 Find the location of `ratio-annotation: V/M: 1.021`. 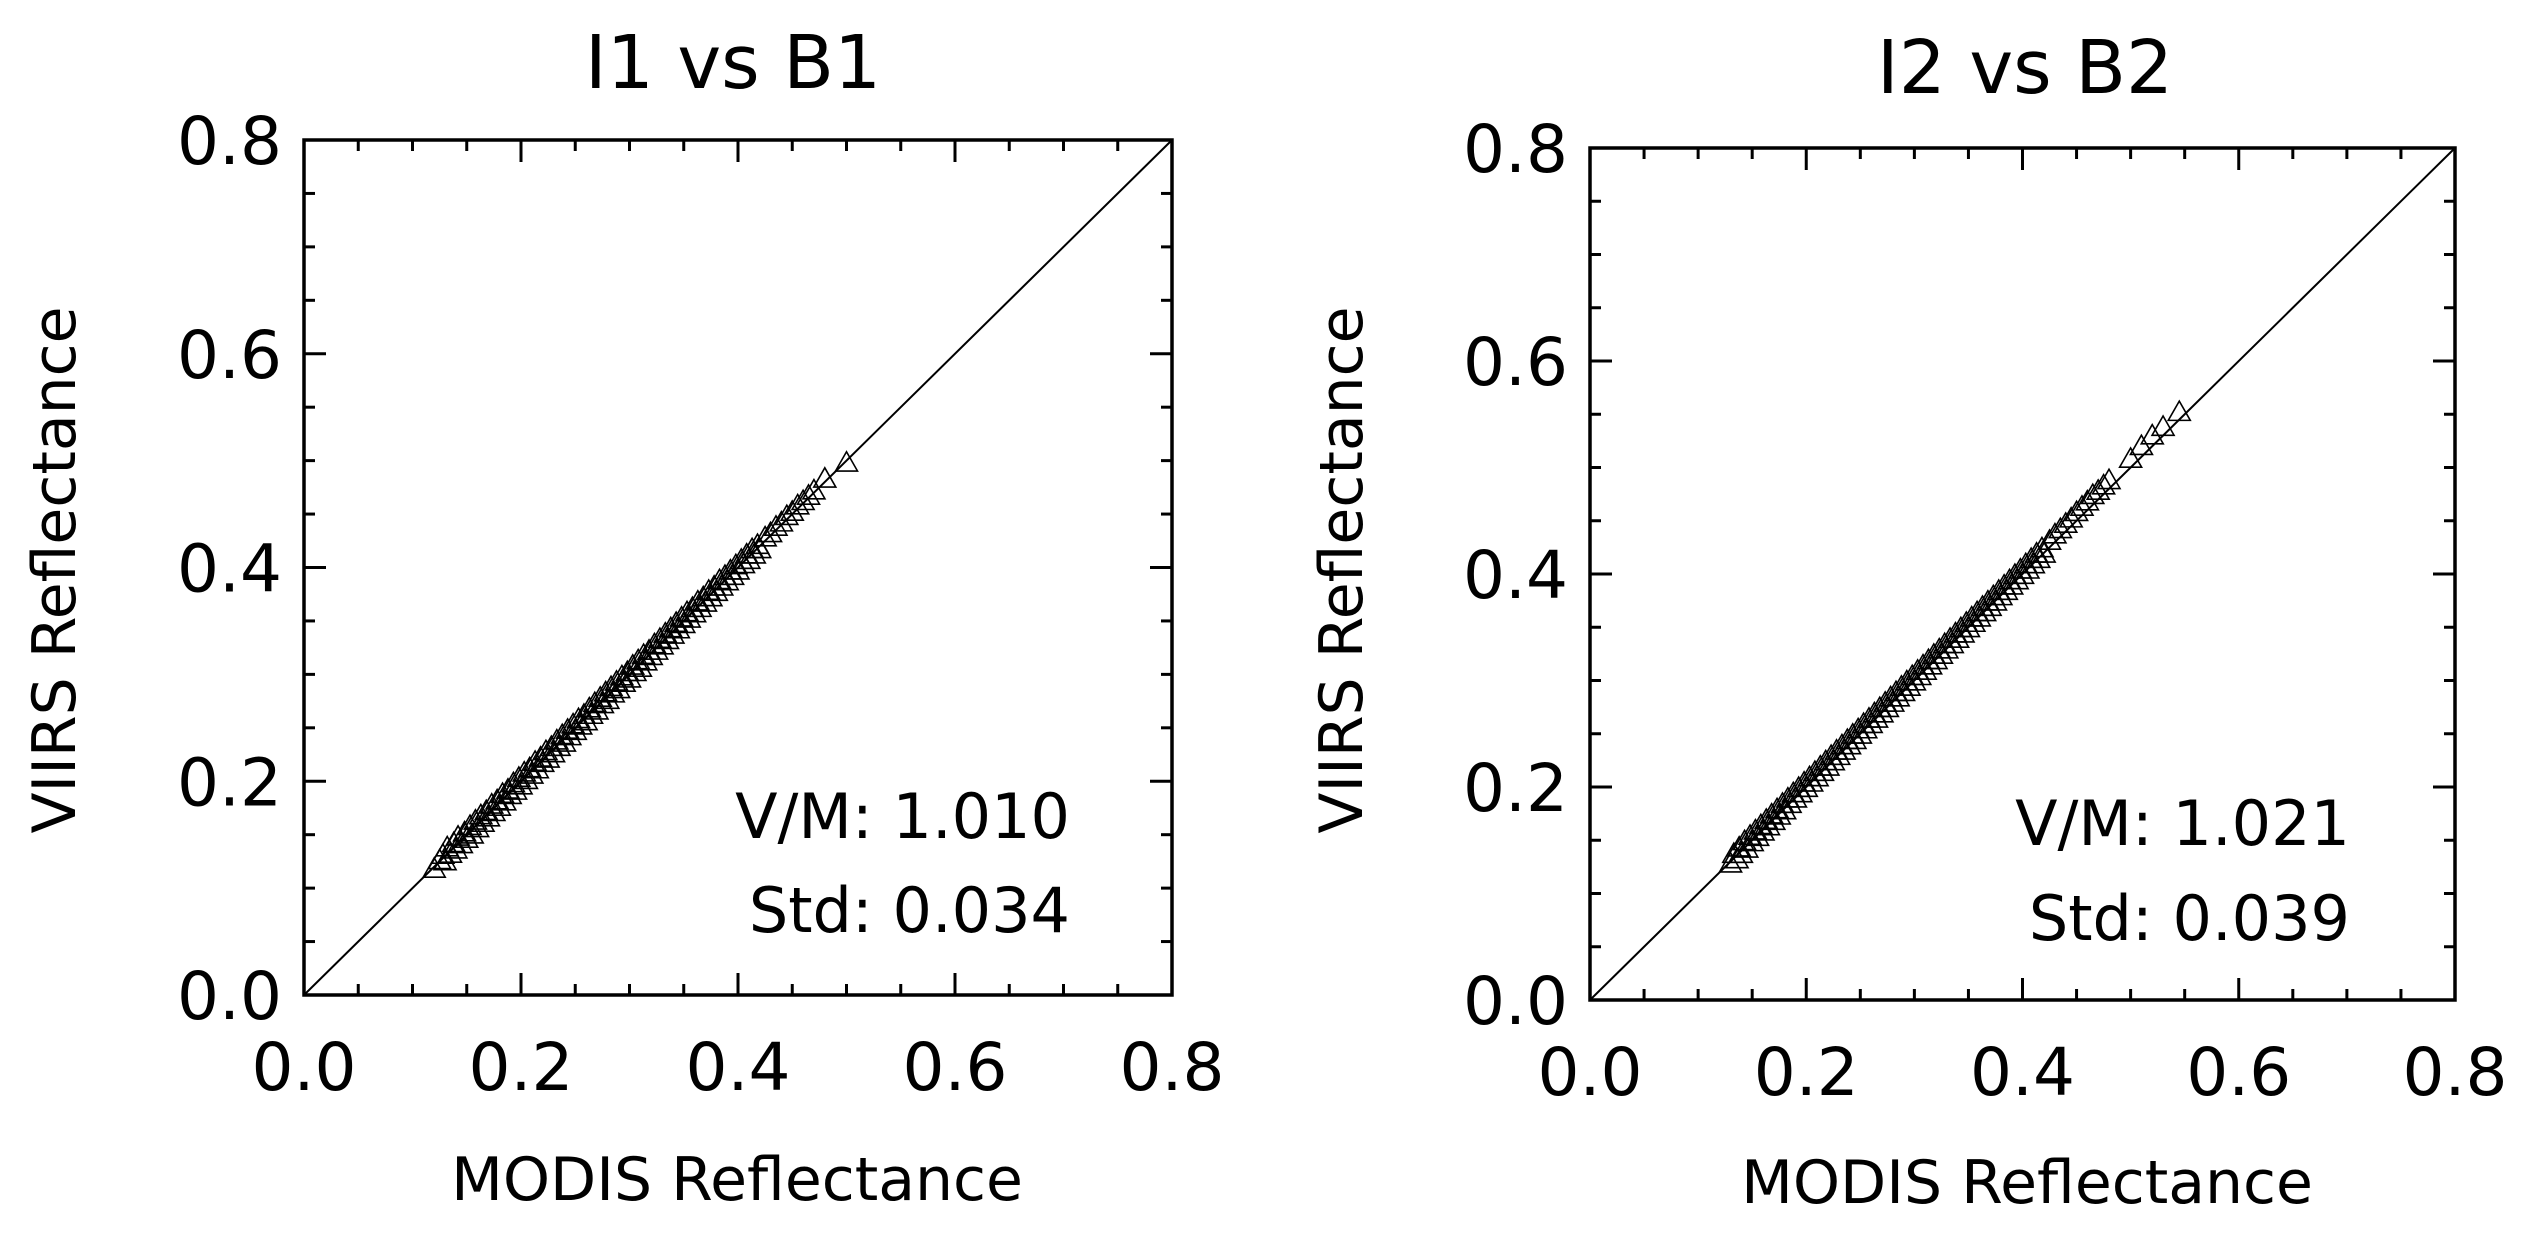

ratio-annotation: V/M: 1.021 is located at coordinates (2182, 823).